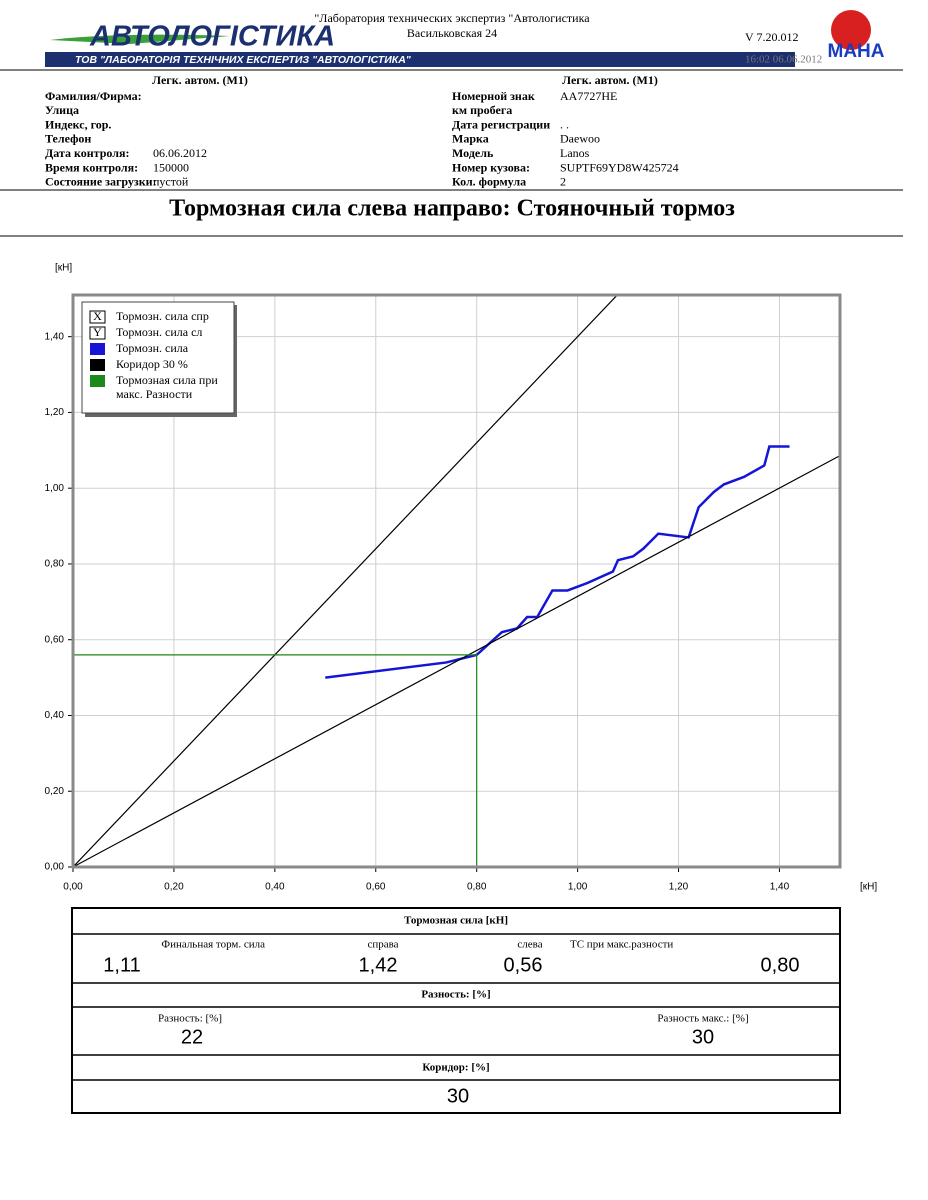 The image size is (928, 1200). What do you see at coordinates (489, 182) in the screenshot?
I see `info-label: Кол. формула` at bounding box center [489, 182].